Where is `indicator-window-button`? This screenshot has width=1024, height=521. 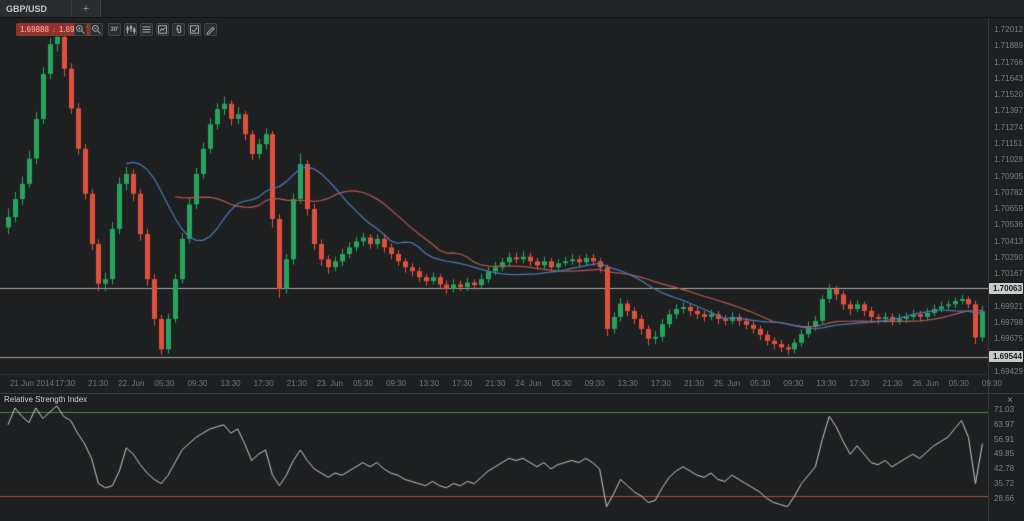 indicator-window-button is located at coordinates (162, 29).